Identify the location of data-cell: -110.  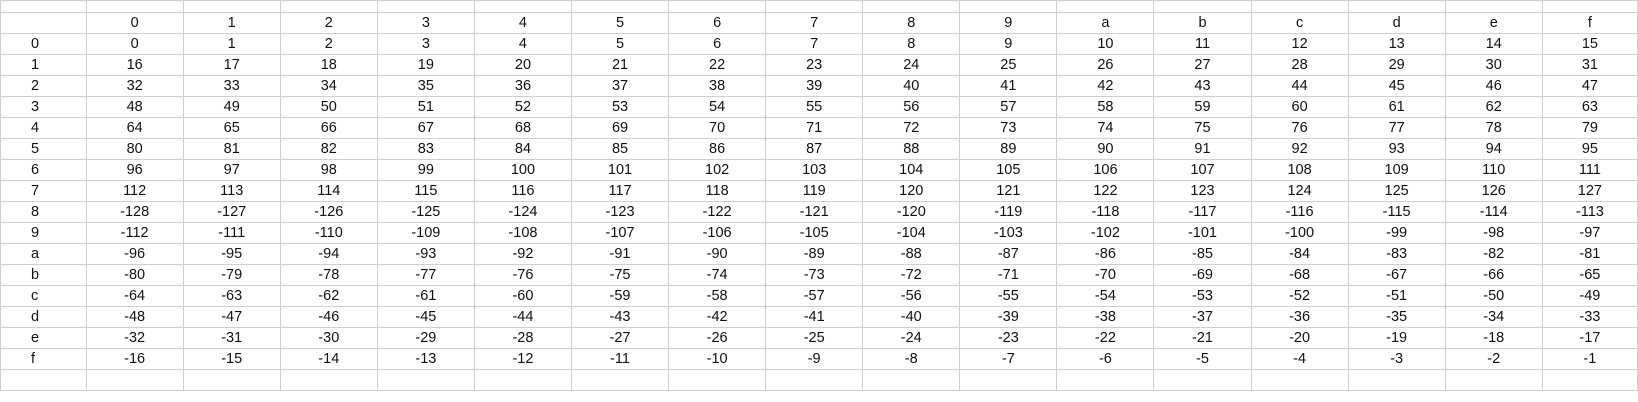
(328, 233).